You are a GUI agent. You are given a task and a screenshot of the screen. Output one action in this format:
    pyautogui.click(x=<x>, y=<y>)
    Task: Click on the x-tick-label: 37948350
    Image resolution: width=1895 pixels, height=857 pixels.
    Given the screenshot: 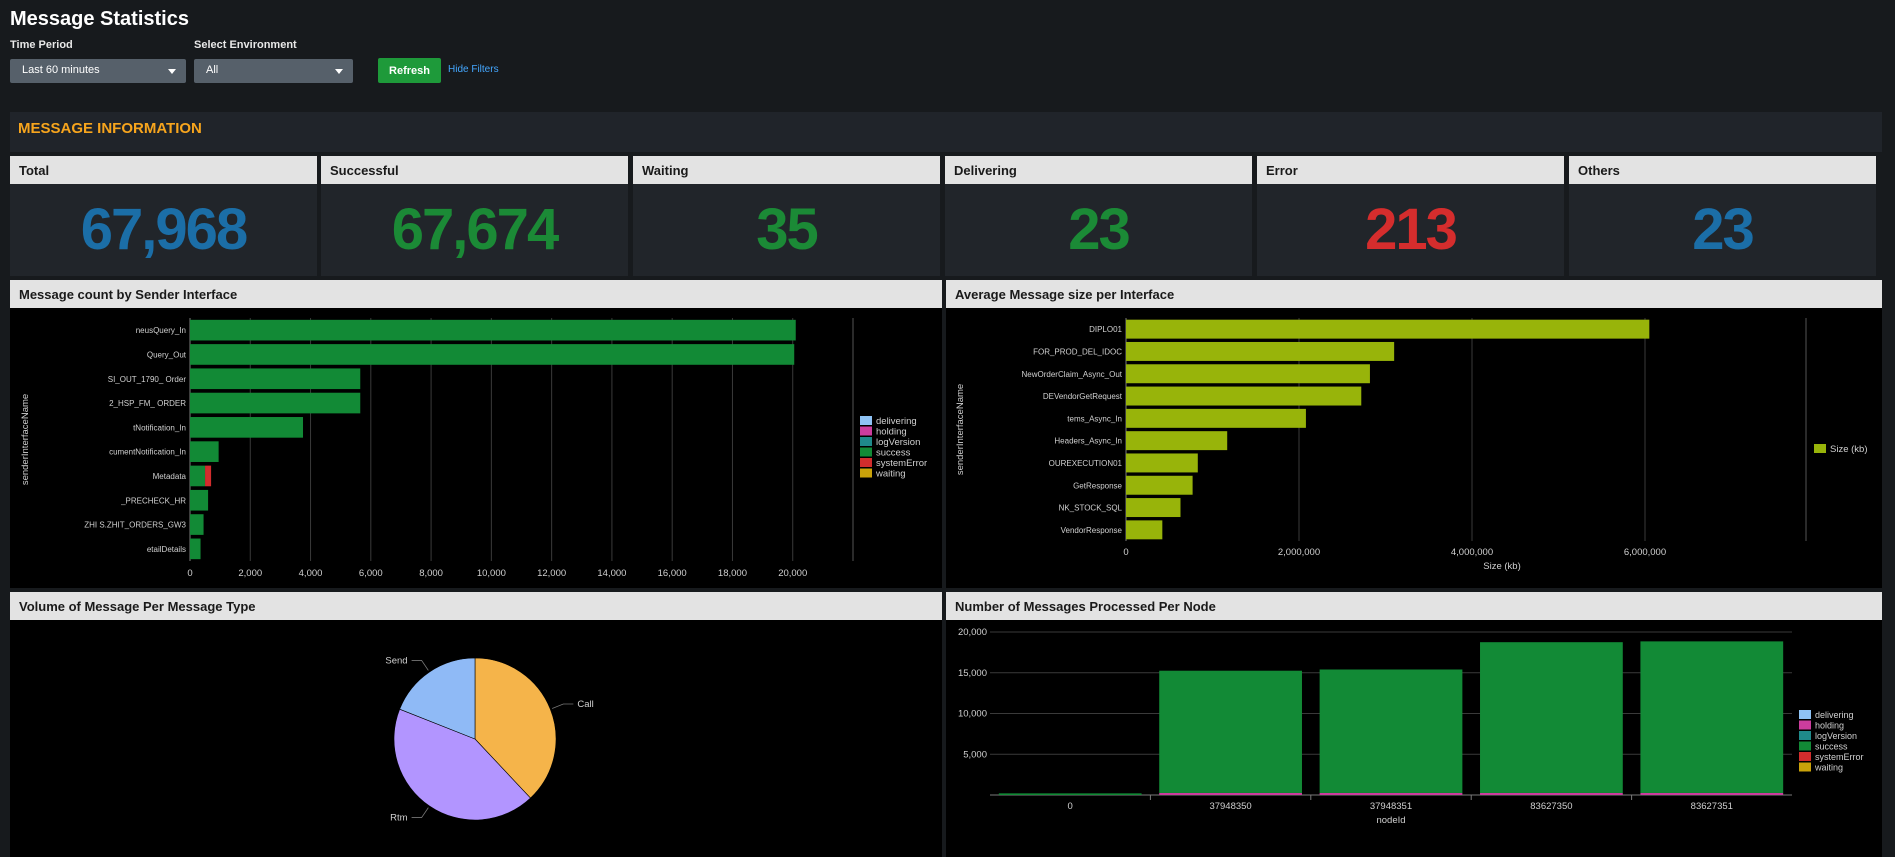 What is the action you would take?
    pyautogui.click(x=1230, y=806)
    